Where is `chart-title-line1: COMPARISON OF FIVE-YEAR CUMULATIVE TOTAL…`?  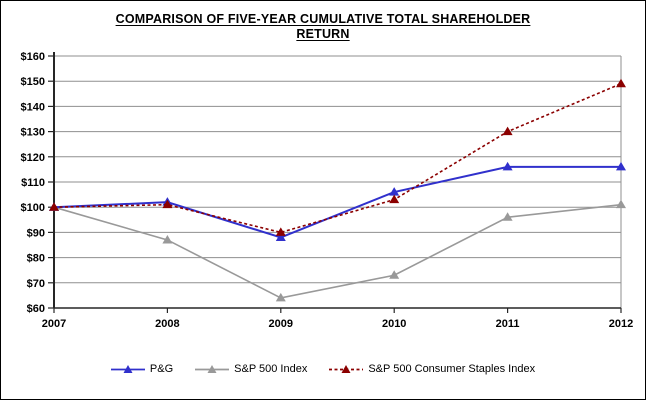 chart-title-line1: COMPARISON OF FIVE-YEAR CUMULATIVE TOTAL… is located at coordinates (323, 19).